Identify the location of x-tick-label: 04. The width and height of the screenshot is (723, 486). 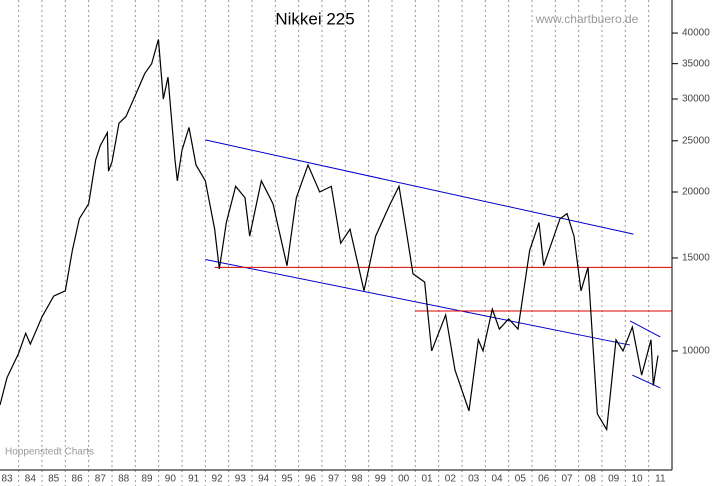
(497, 479).